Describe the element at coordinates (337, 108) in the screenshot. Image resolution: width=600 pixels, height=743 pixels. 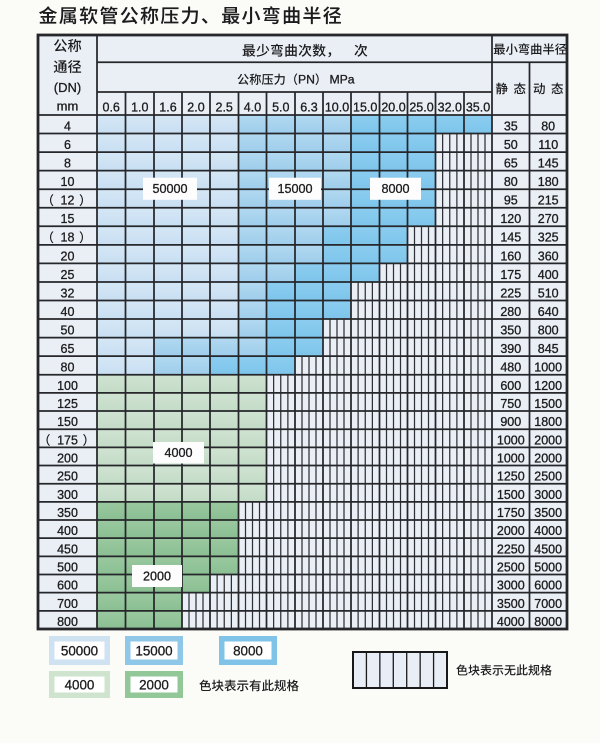
I see `svg-text: 10.0` at that location.